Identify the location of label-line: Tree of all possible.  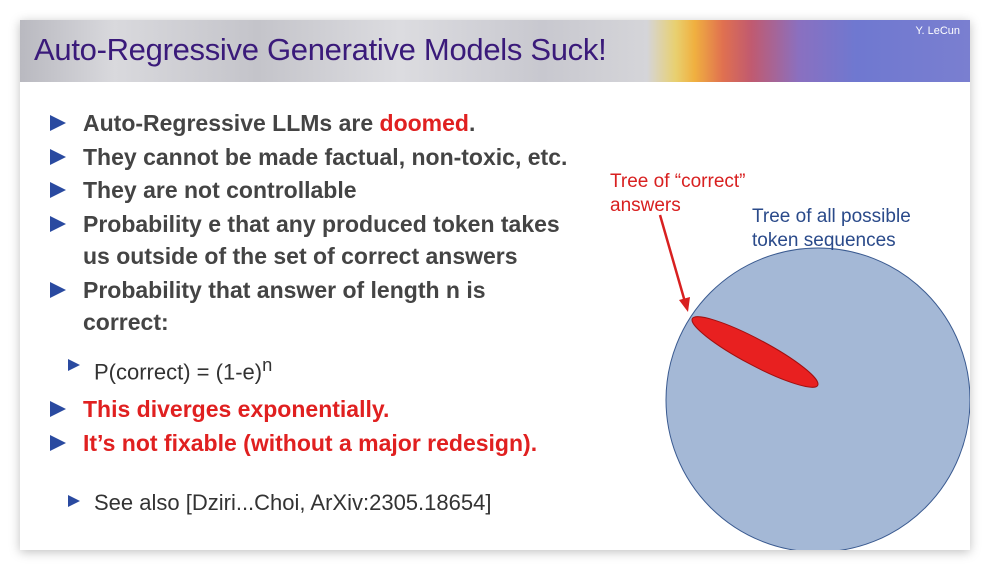
(831, 216).